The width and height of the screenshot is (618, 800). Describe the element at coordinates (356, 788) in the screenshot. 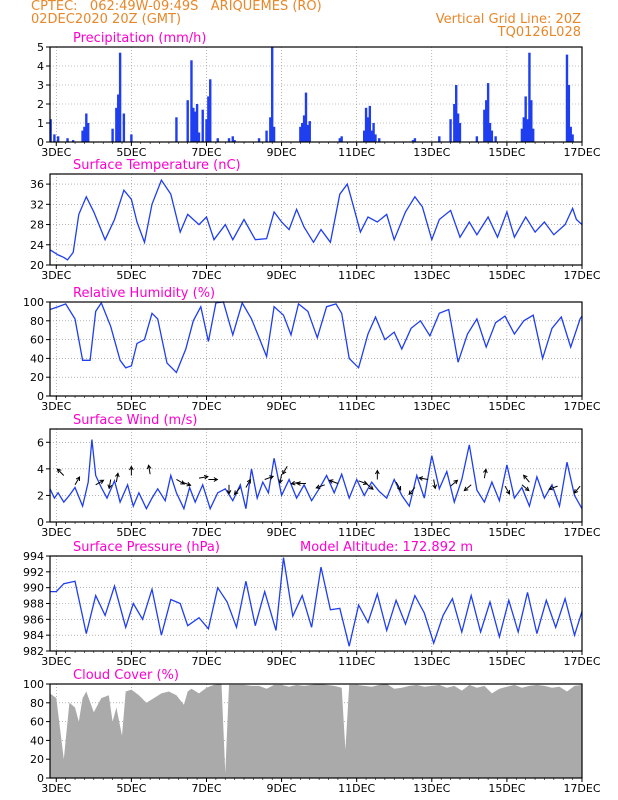

I see `x-tick-label-cloud: 11DEC` at that location.